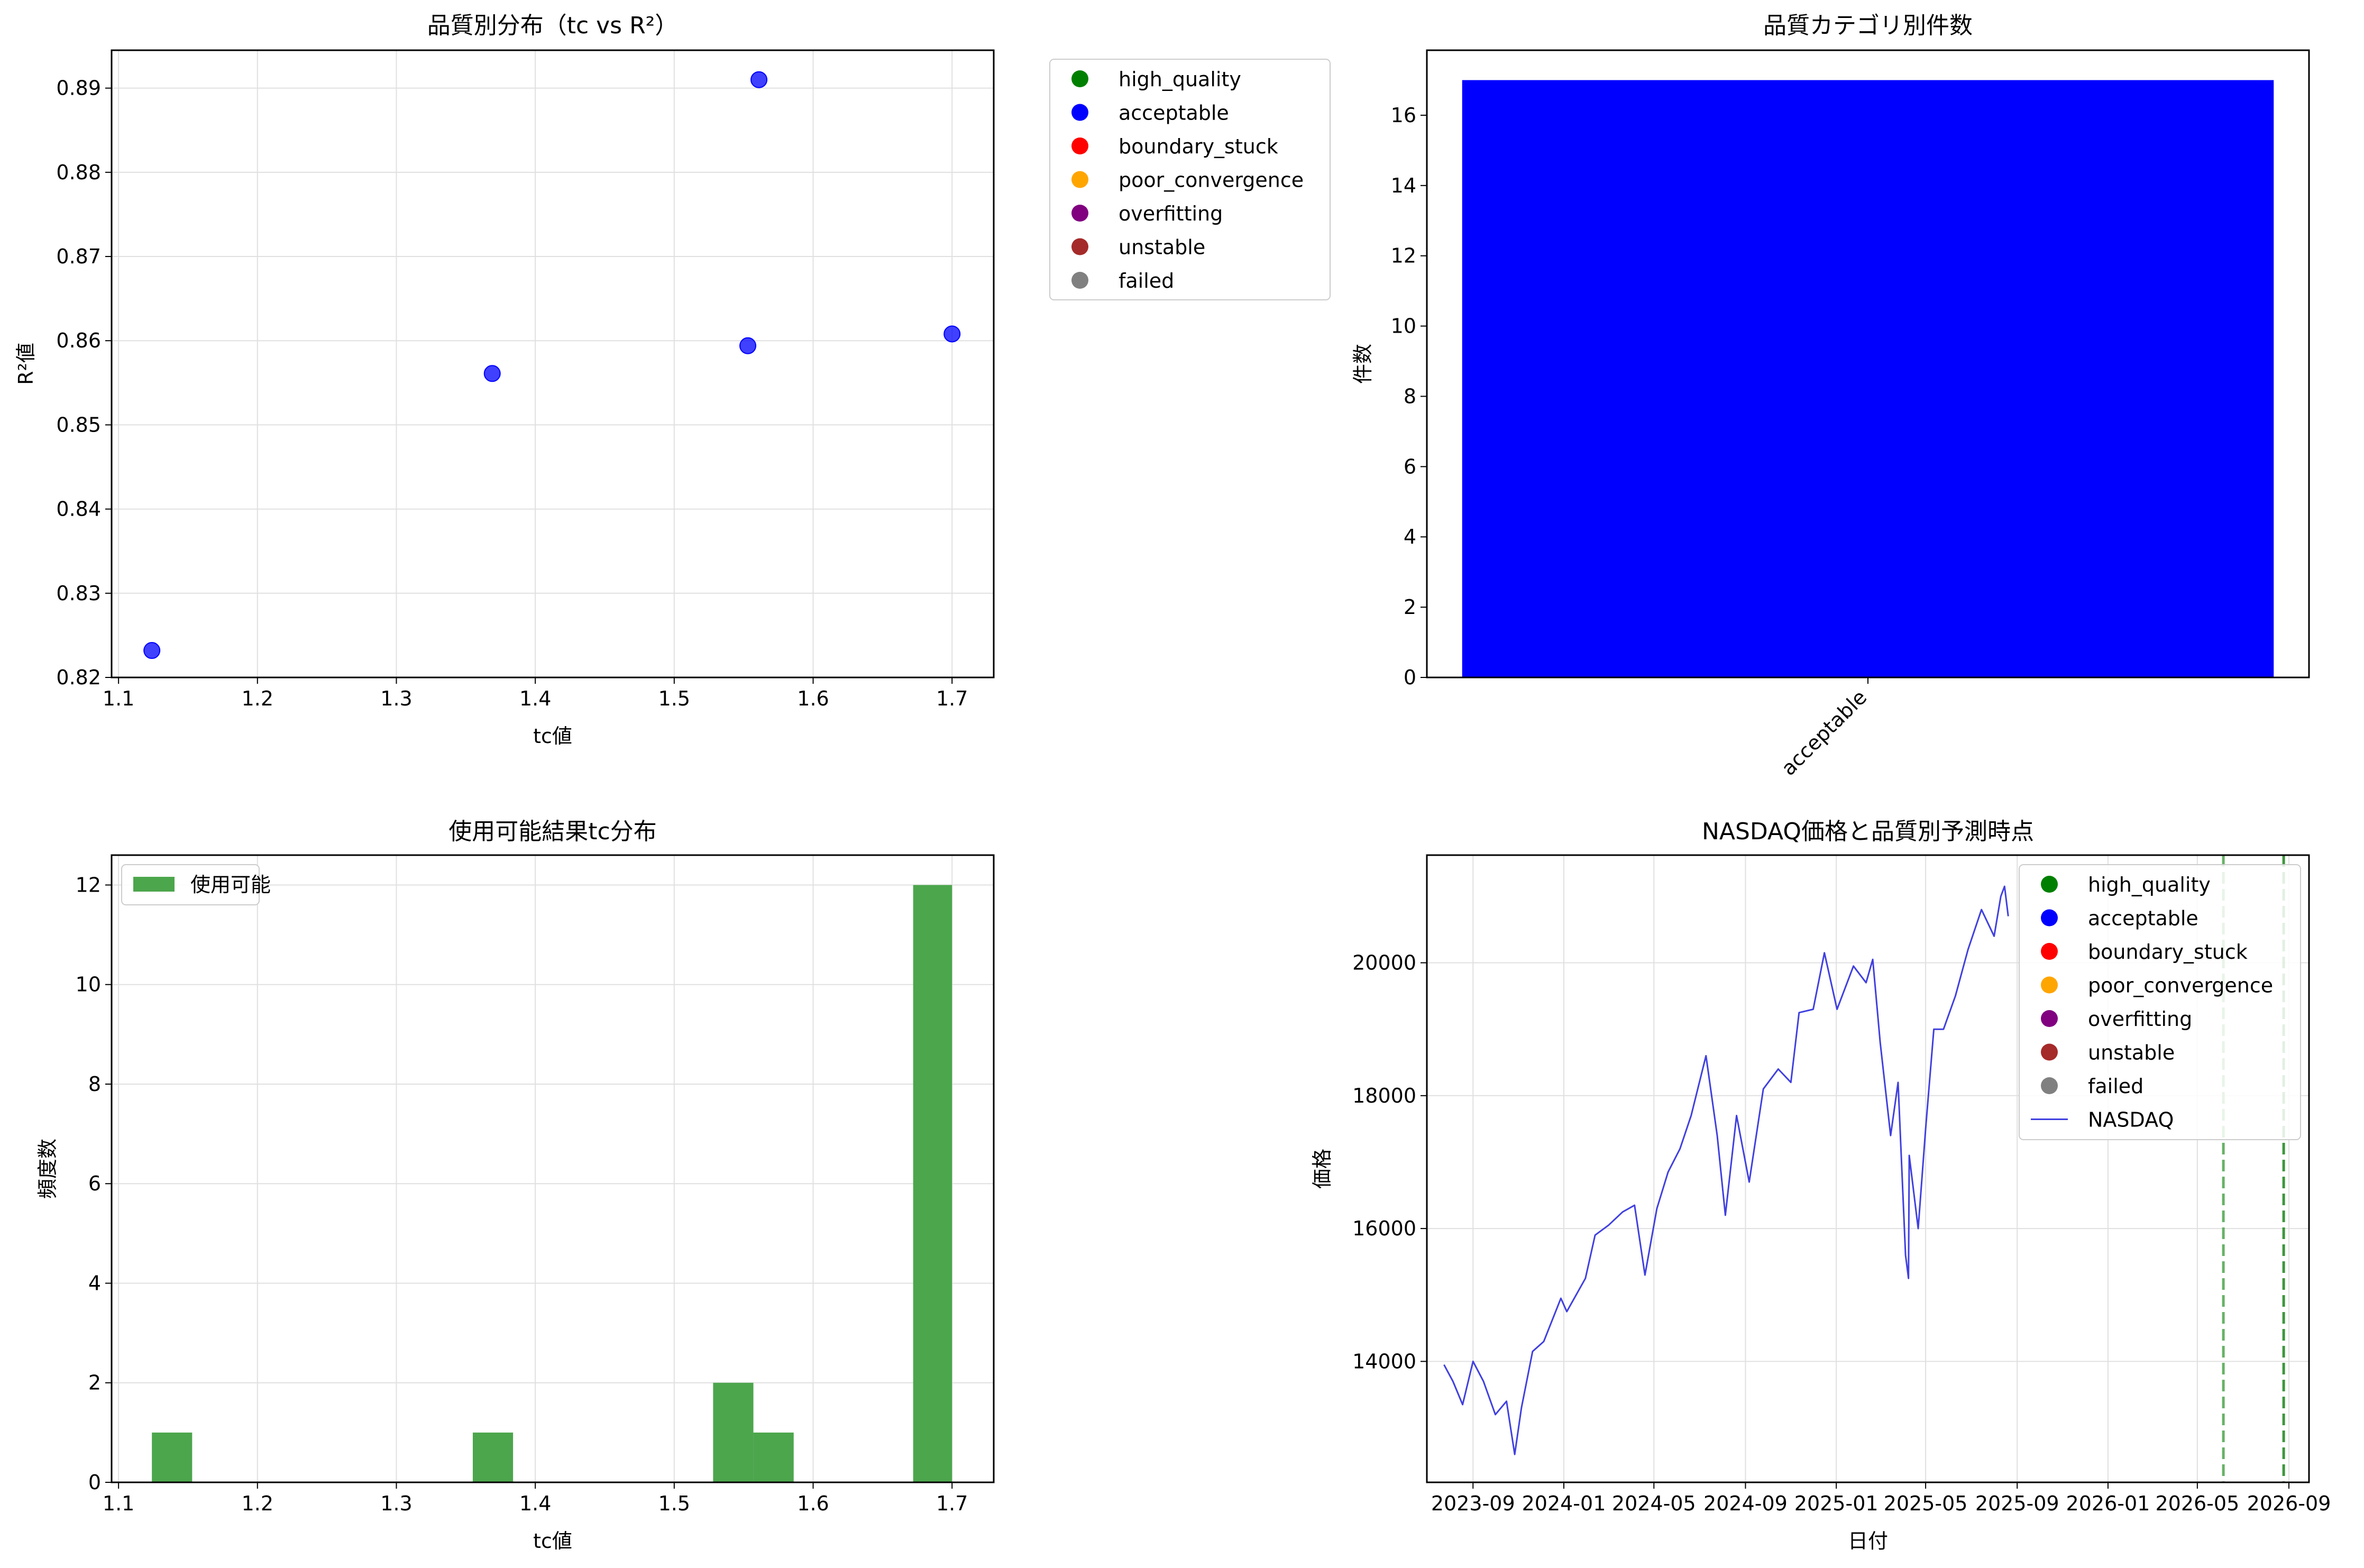 Image resolution: width=2364 pixels, height=1568 pixels. I want to click on histogram-y-tick-label: 0, so click(95, 1482).